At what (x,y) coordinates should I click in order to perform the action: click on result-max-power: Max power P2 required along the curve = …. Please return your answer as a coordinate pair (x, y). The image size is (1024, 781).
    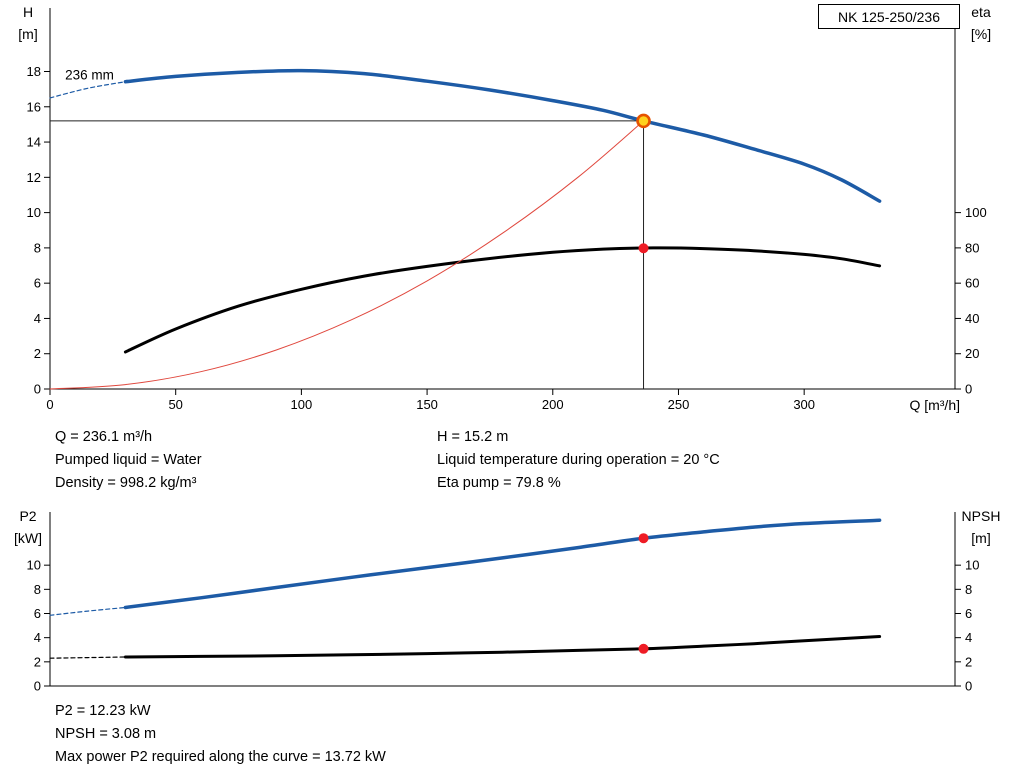
    Looking at the image, I should click on (220, 757).